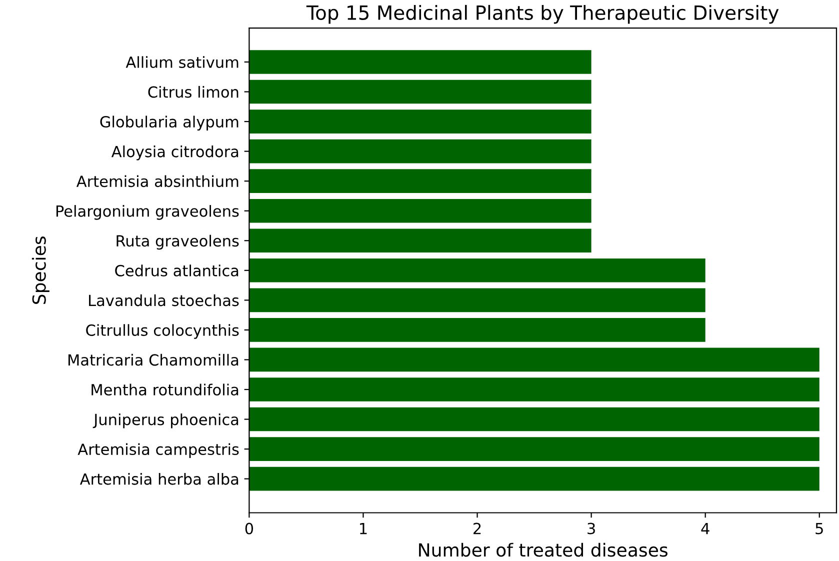 The width and height of the screenshot is (839, 561). What do you see at coordinates (153, 360) in the screenshot?
I see `y-tick-label: Matricaria Chamomilla` at bounding box center [153, 360].